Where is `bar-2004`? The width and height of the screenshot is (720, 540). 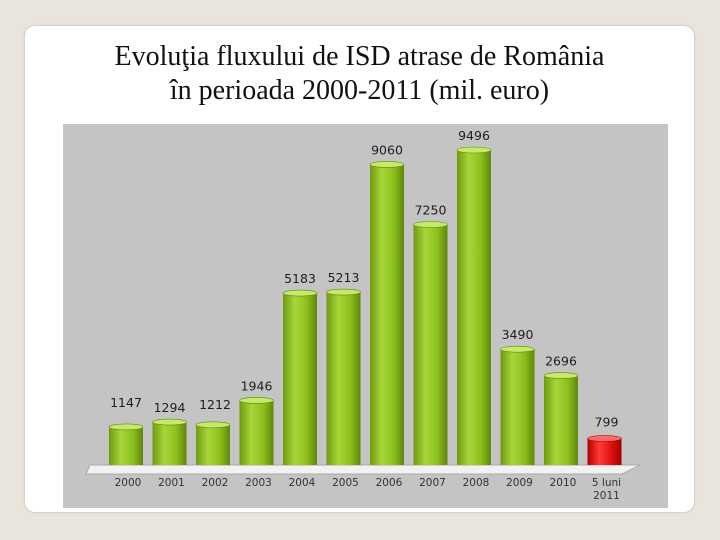 bar-2004 is located at coordinates (300, 377).